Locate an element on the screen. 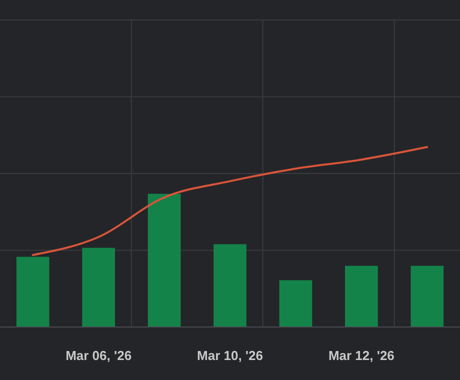 This screenshot has height=380, width=460. x-tick-label: Mar 10, '26 is located at coordinates (230, 355).